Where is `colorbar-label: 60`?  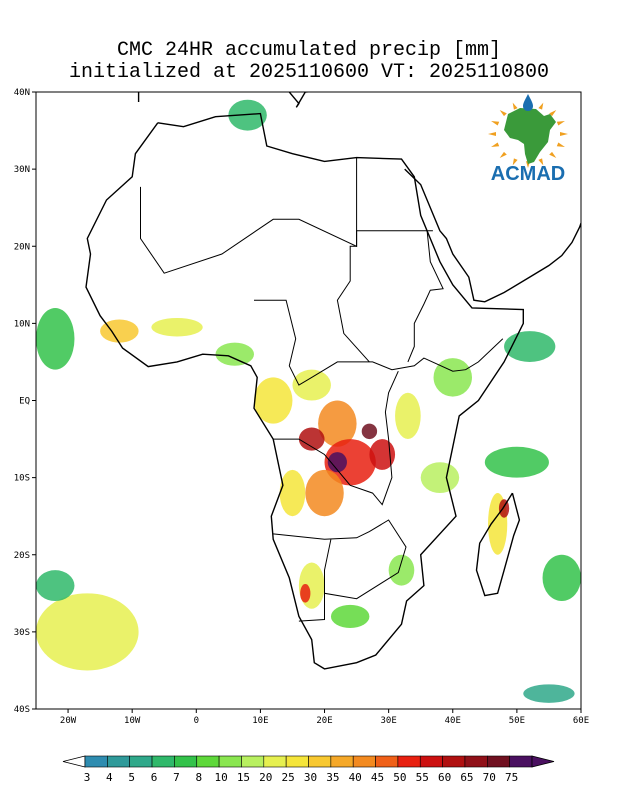 colorbar-label: 60 is located at coordinates (444, 777).